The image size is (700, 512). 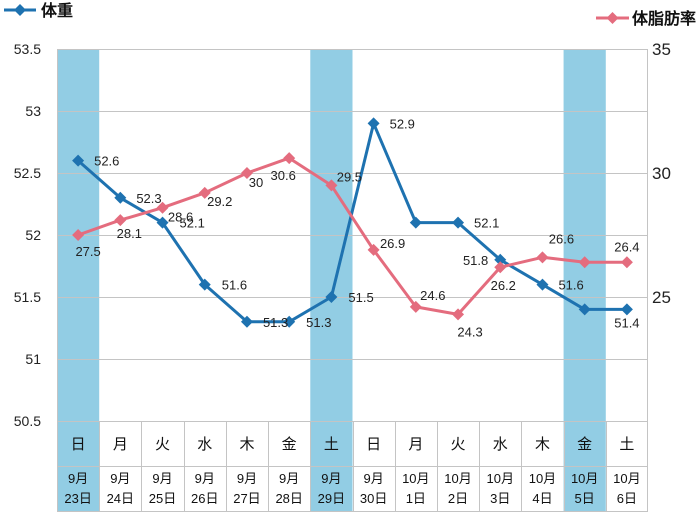 I want to click on weight-data-label-5: 51.3, so click(x=318, y=322).